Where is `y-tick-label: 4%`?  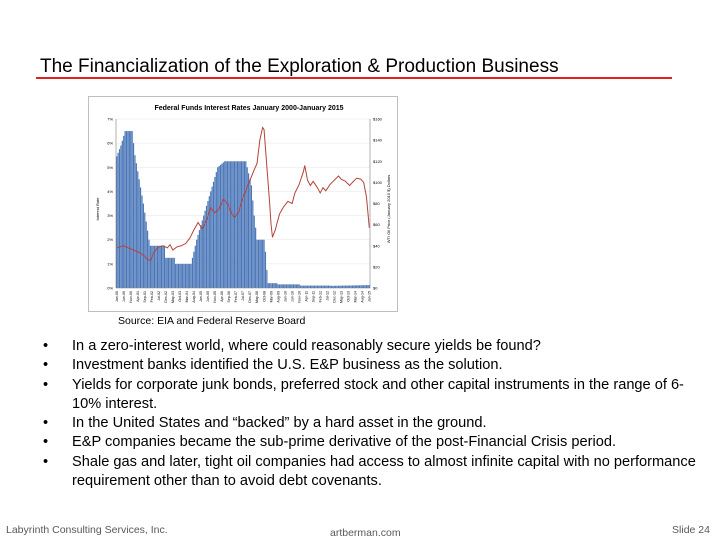
y-tick-label: 4% is located at coordinates (110, 191).